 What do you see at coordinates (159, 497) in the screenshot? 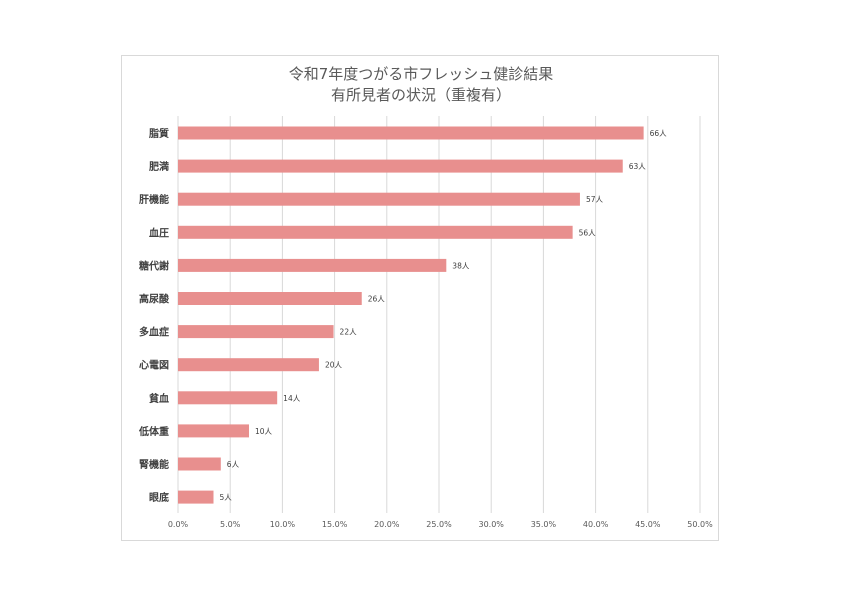
I see `category-label: 眼底` at bounding box center [159, 497].